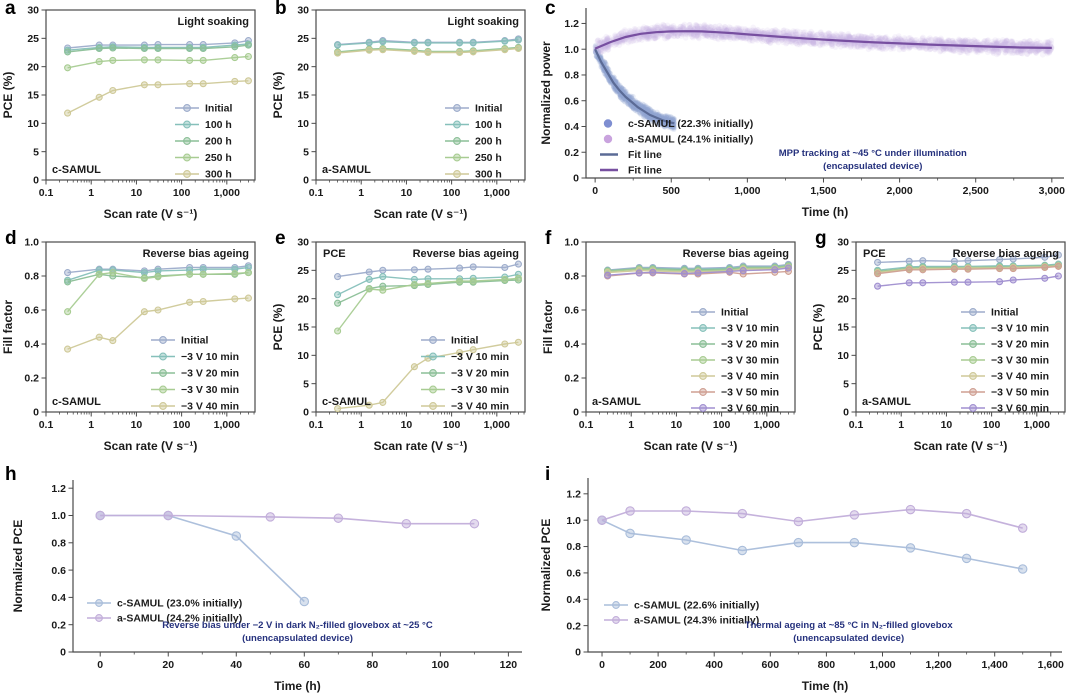  What do you see at coordinates (509, 665) in the screenshot?
I see `svg-text: 120` at bounding box center [509, 665].